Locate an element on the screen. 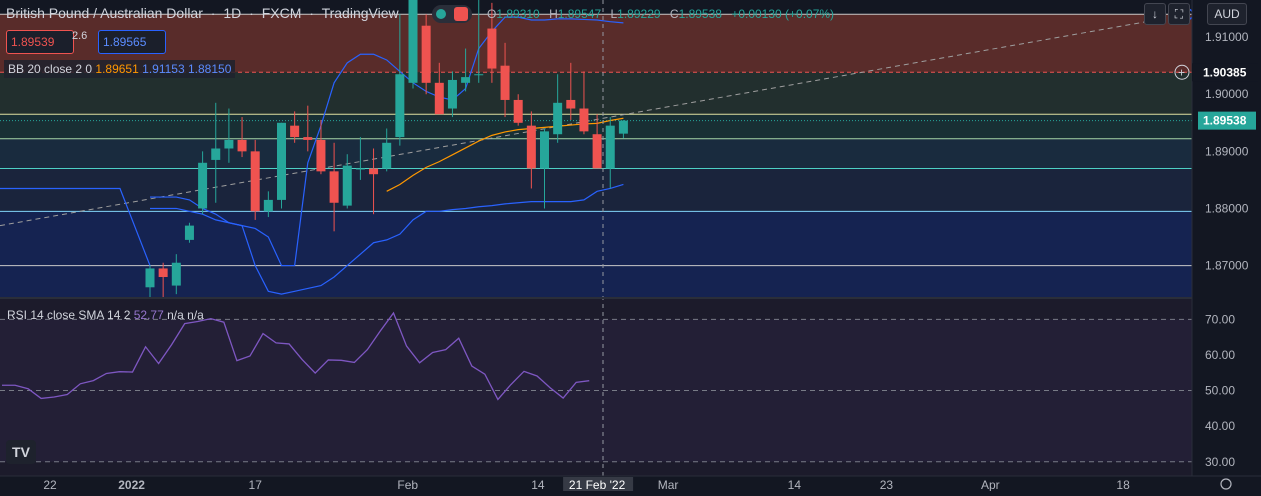  rsi-legend-label: RSI 14 close SMA 14 2 is located at coordinates (69, 315).